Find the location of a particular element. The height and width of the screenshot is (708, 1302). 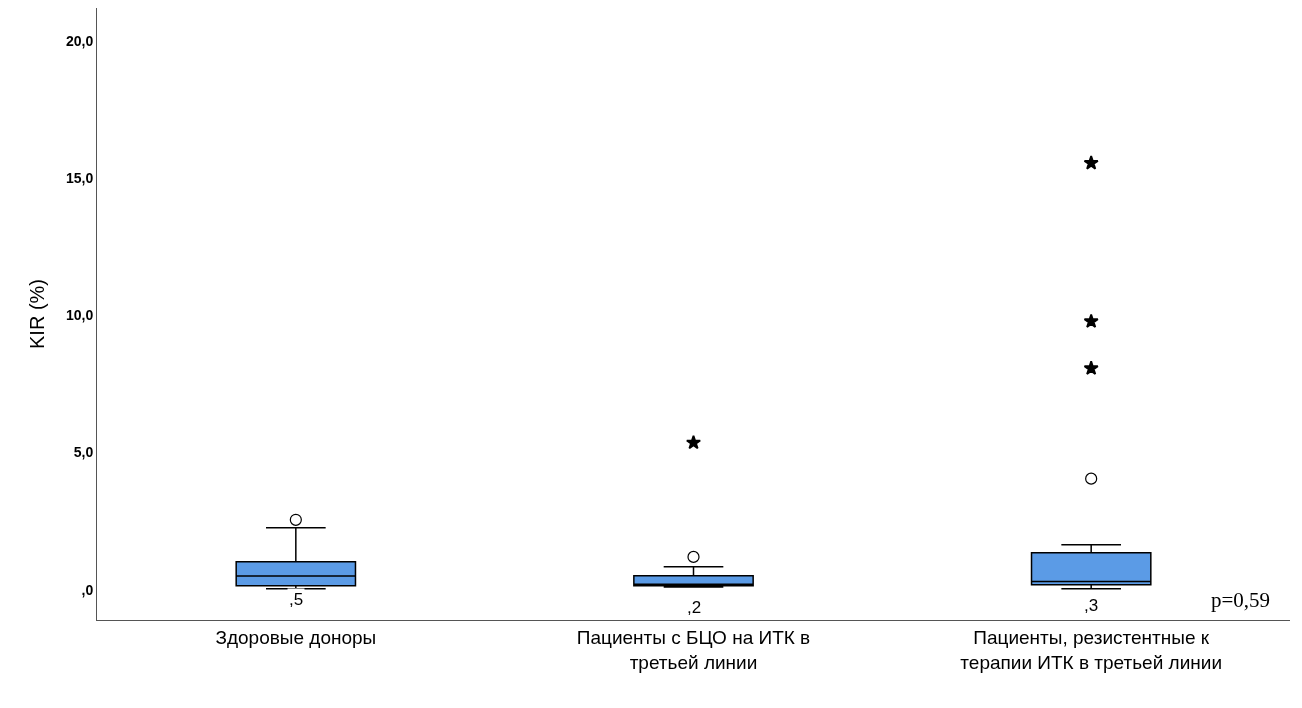

y-tick-label: 20,0 is located at coordinates (79, 40).